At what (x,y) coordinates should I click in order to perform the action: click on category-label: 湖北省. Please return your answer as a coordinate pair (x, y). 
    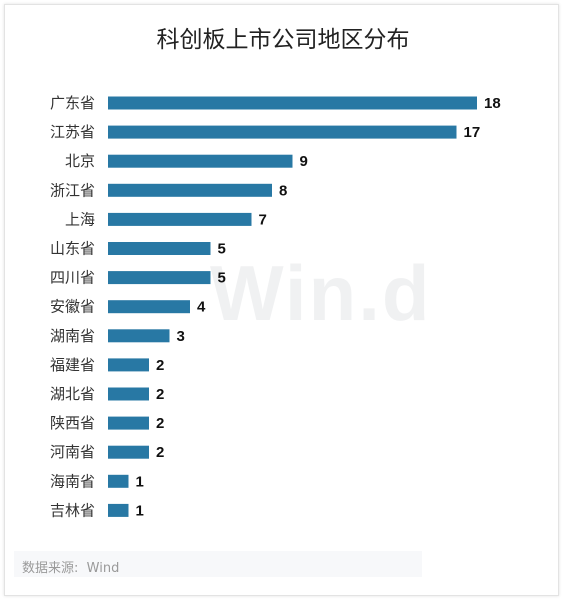
    Looking at the image, I should click on (72, 394).